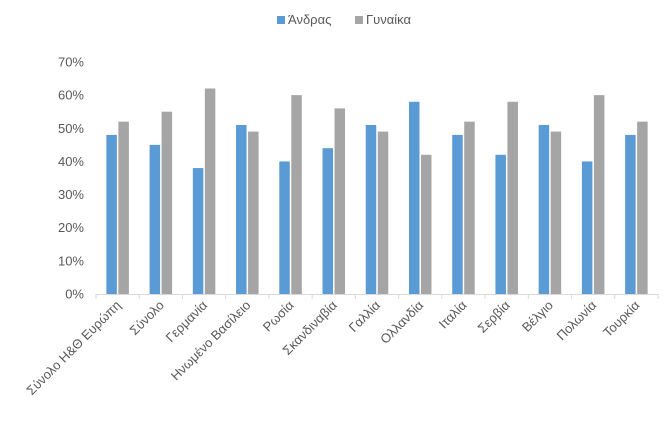 The image size is (668, 433). What do you see at coordinates (211, 341) in the screenshot?
I see `x-tick-label: Ηνωμένο Βασίλειο` at bounding box center [211, 341].